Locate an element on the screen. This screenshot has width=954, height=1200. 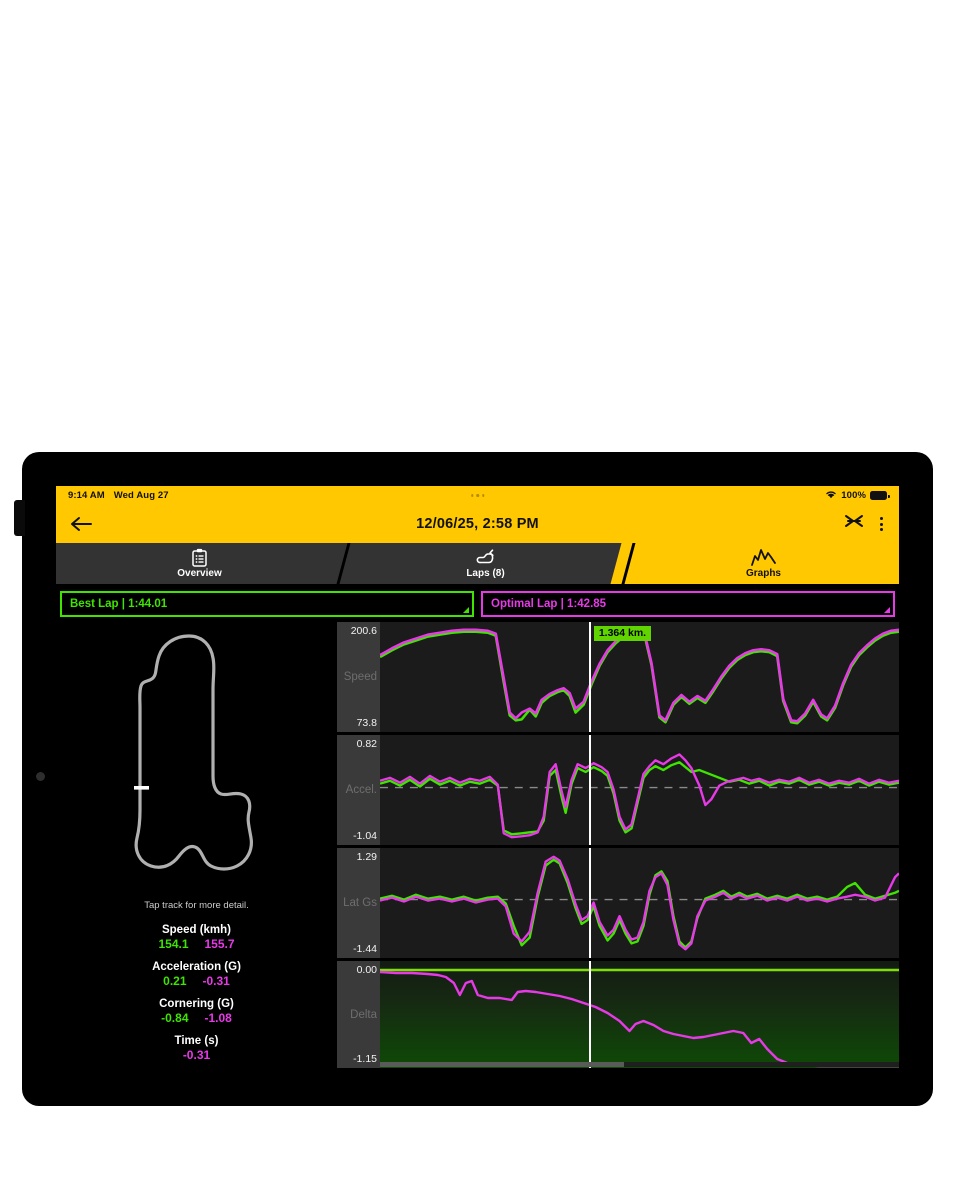
lateral-g-axis: 1.29 Lat Gs -1.44 is located at coordinates (358, 903).